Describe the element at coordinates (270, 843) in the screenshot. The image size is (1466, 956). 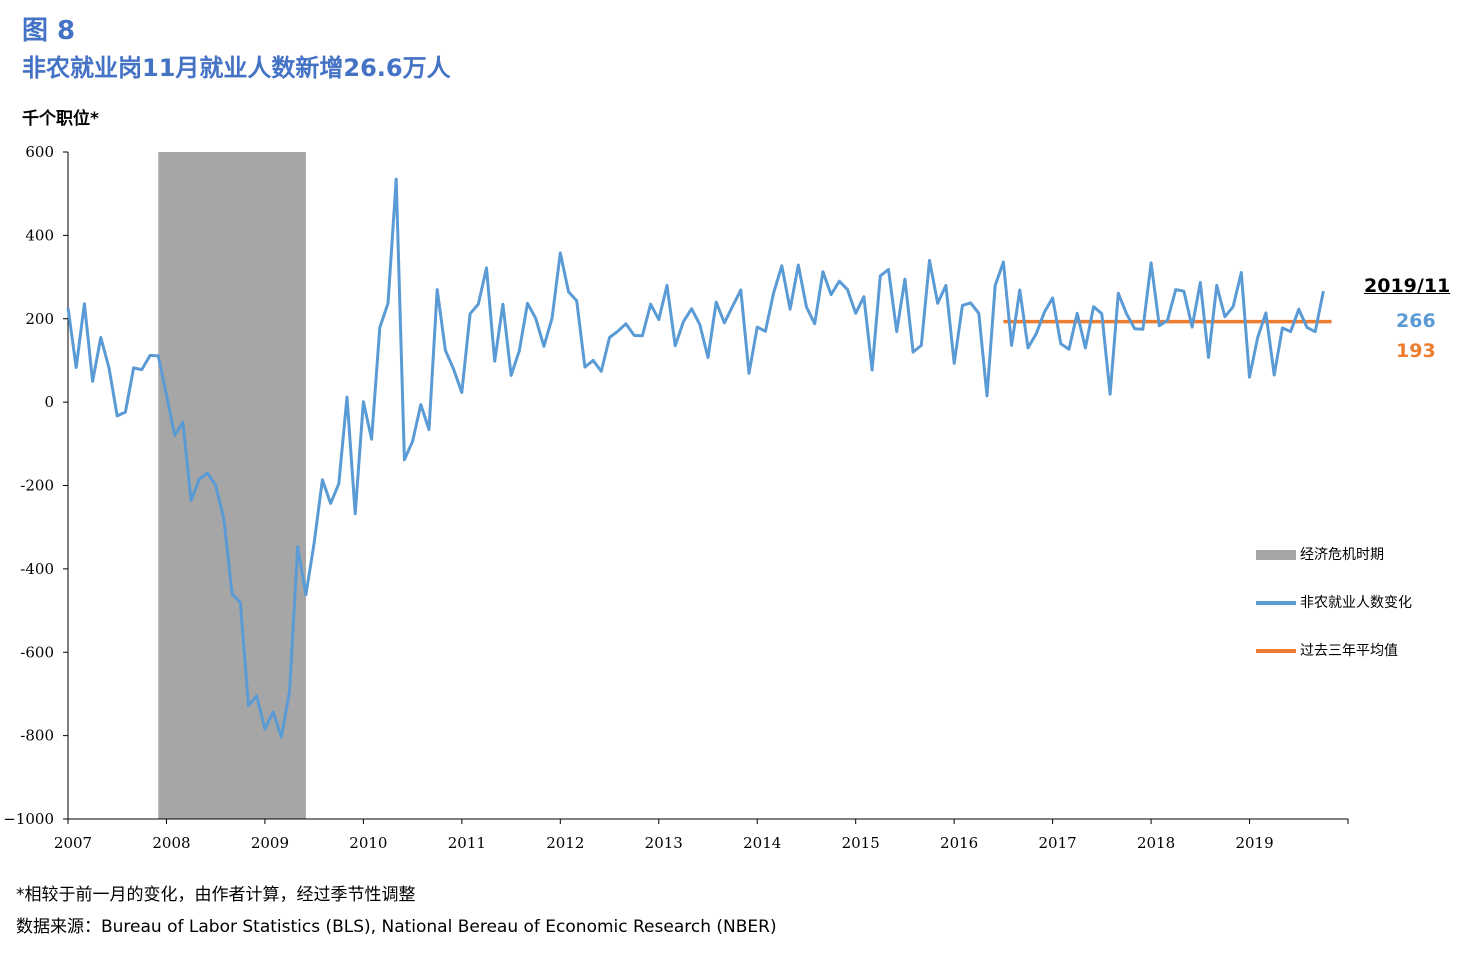
I see `x-tick-label: 2009` at that location.